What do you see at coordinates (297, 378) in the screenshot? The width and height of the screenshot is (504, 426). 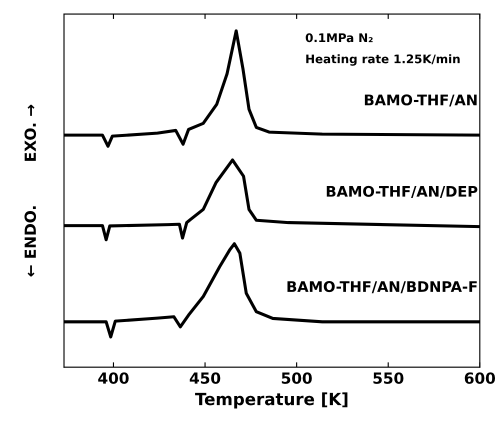 I see `x-tick-label: 500` at bounding box center [297, 378].